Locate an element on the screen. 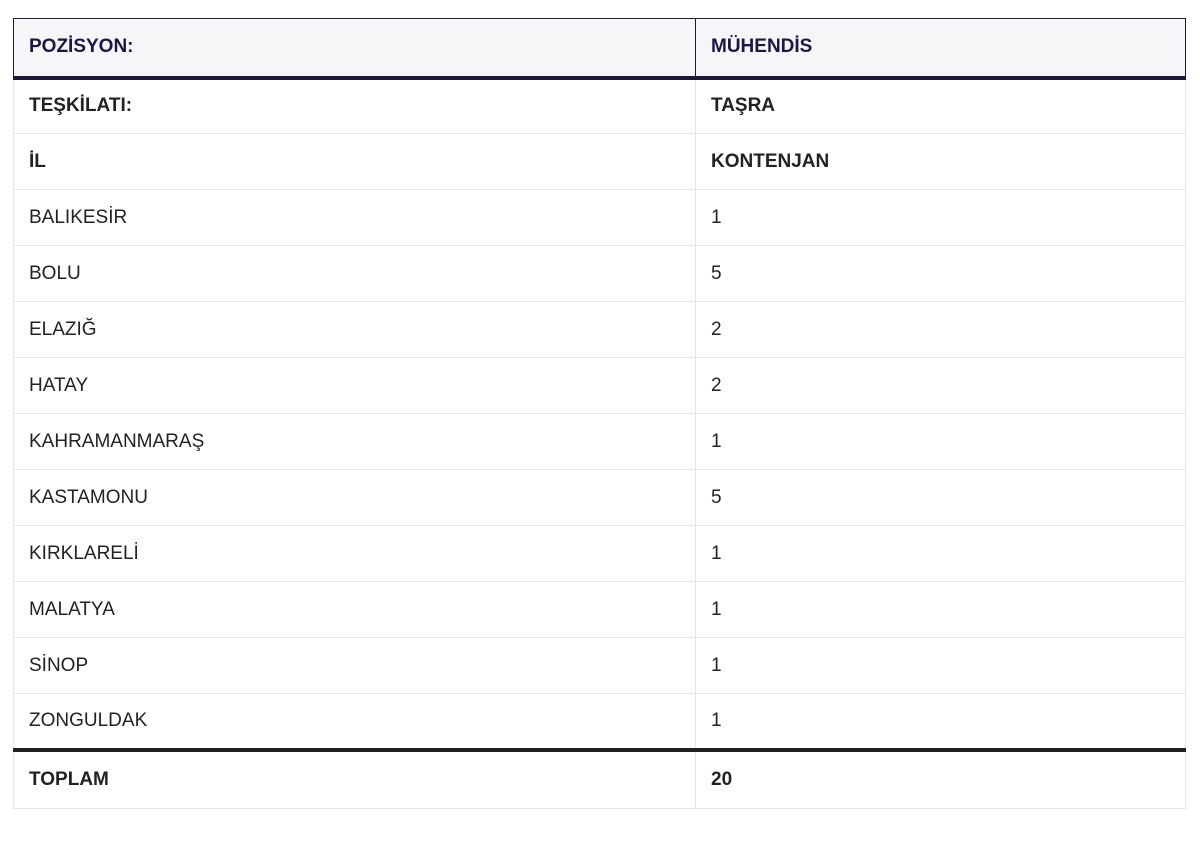 This screenshot has height=842, width=1200. data-row: SİNOP 1 is located at coordinates (599, 665).